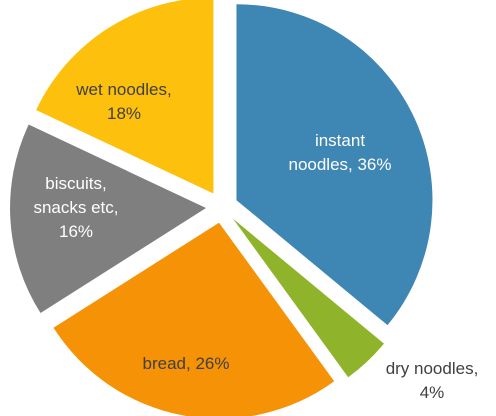 This screenshot has width=496, height=416. What do you see at coordinates (432, 368) in the screenshot?
I see `pie-label-line: dry noodles,` at bounding box center [432, 368].